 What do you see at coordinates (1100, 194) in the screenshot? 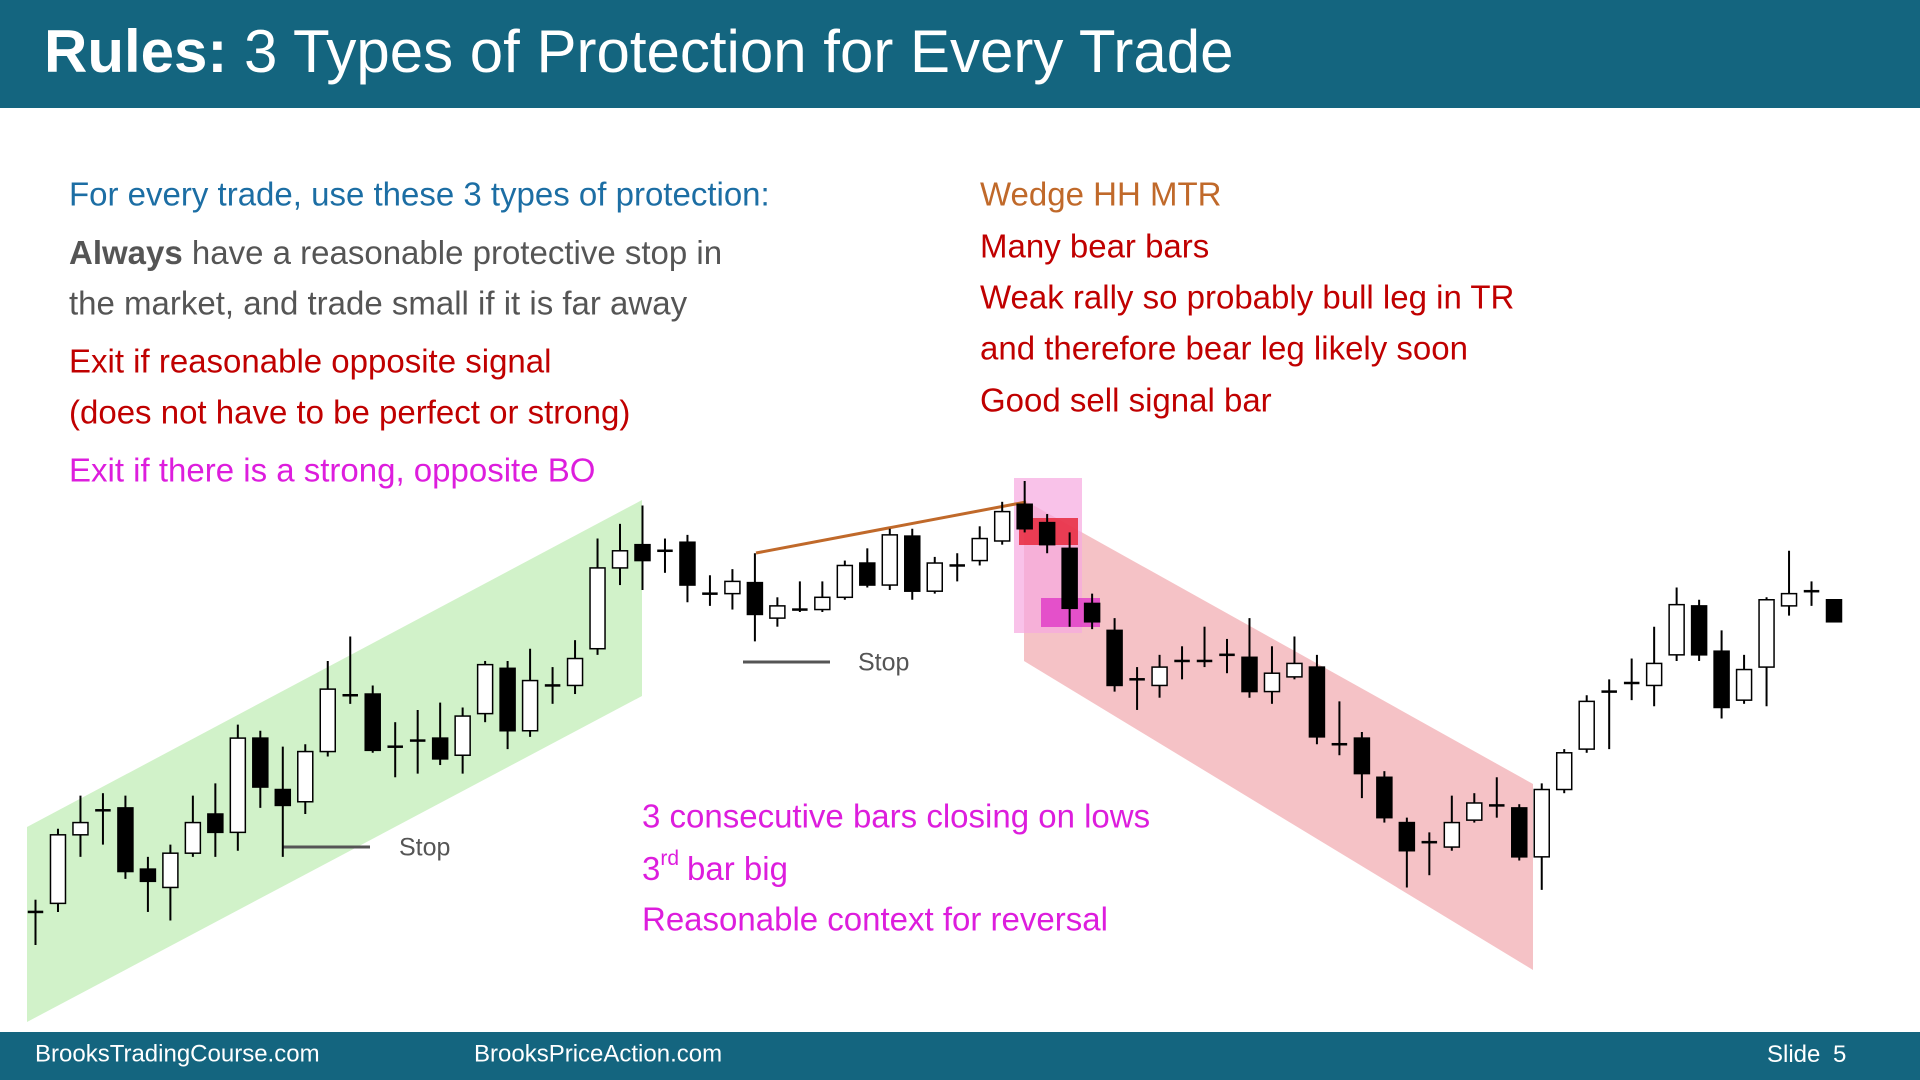
I see `setup-label: Wedge HH MTR` at bounding box center [1100, 194].